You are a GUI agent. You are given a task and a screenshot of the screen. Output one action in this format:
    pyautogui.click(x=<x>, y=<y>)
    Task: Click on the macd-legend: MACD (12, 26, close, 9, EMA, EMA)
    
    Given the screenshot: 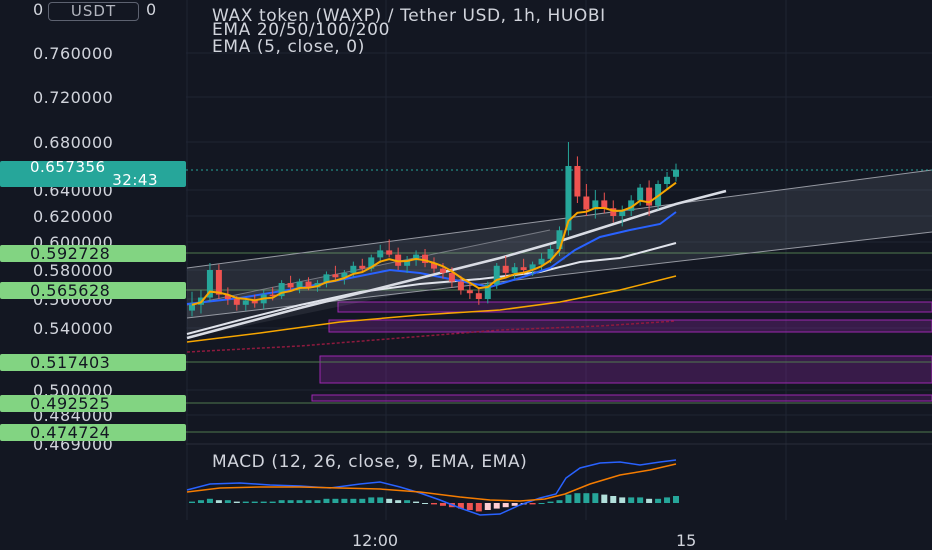 What is the action you would take?
    pyautogui.click(x=369, y=462)
    